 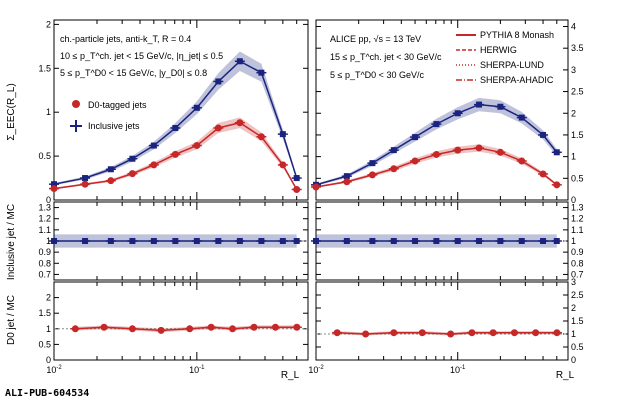 I want to click on annotation-left: 5 ≤ p_T^D0 < 15 GeV/c, |y_D0| ≤ 0.8, so click(x=133, y=73).